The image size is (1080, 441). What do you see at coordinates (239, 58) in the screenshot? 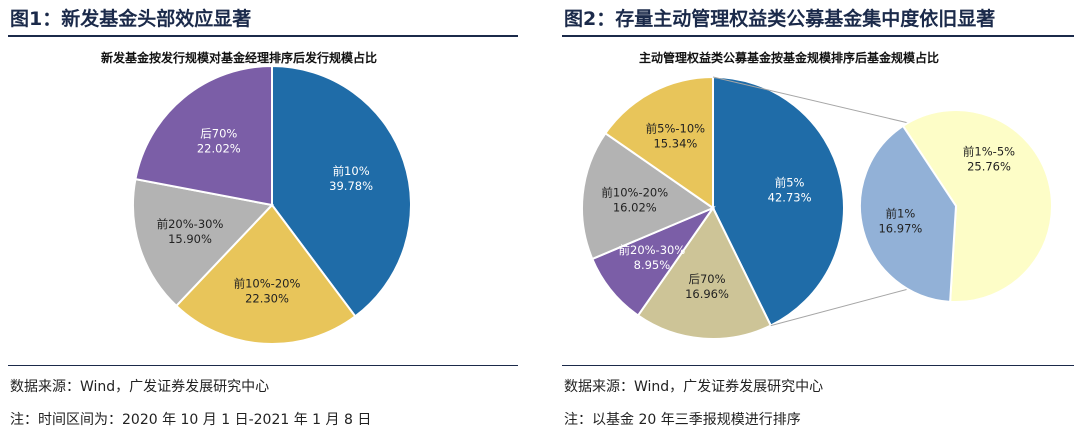
I see `chart-1-title: 新发基金按发行规模对基金经理排序后发行规模占比` at bounding box center [239, 58].